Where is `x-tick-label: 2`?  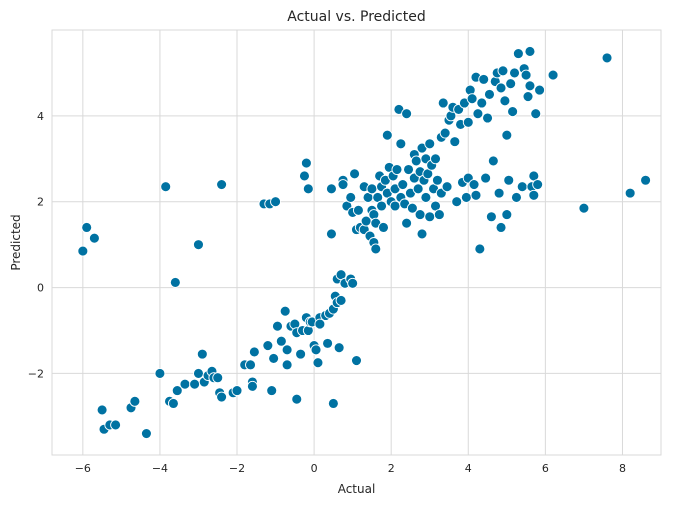 x-tick-label: 2 is located at coordinates (391, 468).